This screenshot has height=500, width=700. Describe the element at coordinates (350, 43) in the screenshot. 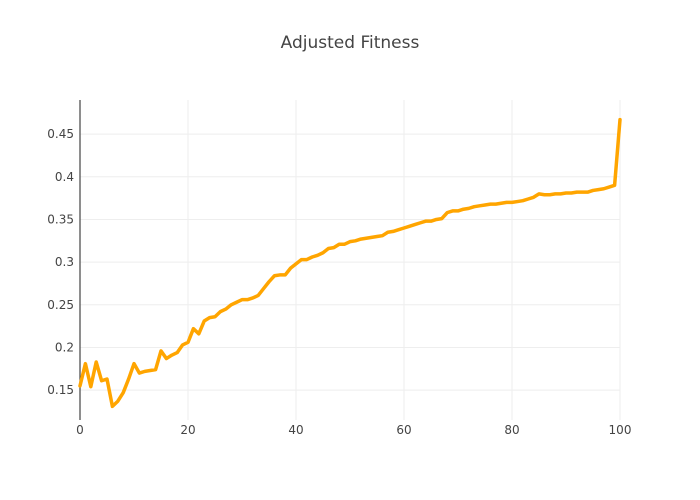

I see `chart-title: Adjusted Fitness` at that location.